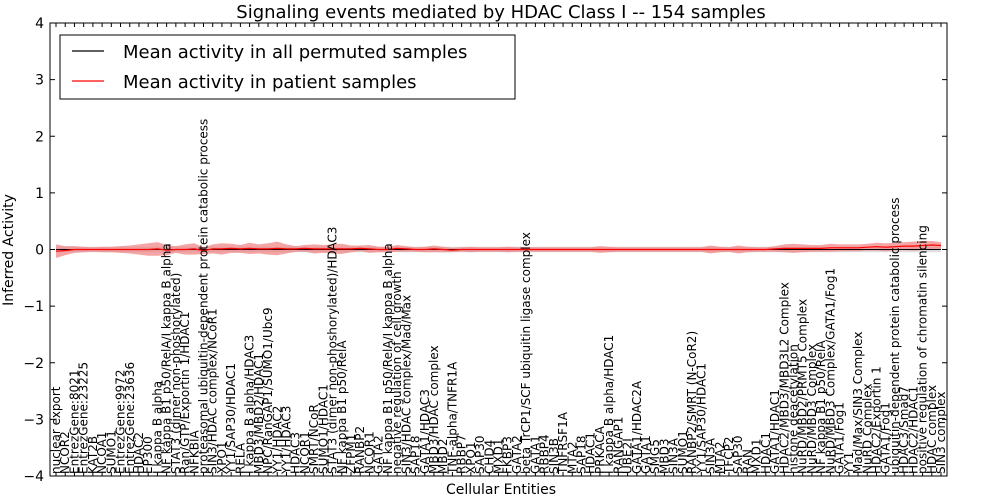 The image size is (1000, 500). I want to click on x-tick-label: TNF-alpha/TNFR1A, so click(452, 418).